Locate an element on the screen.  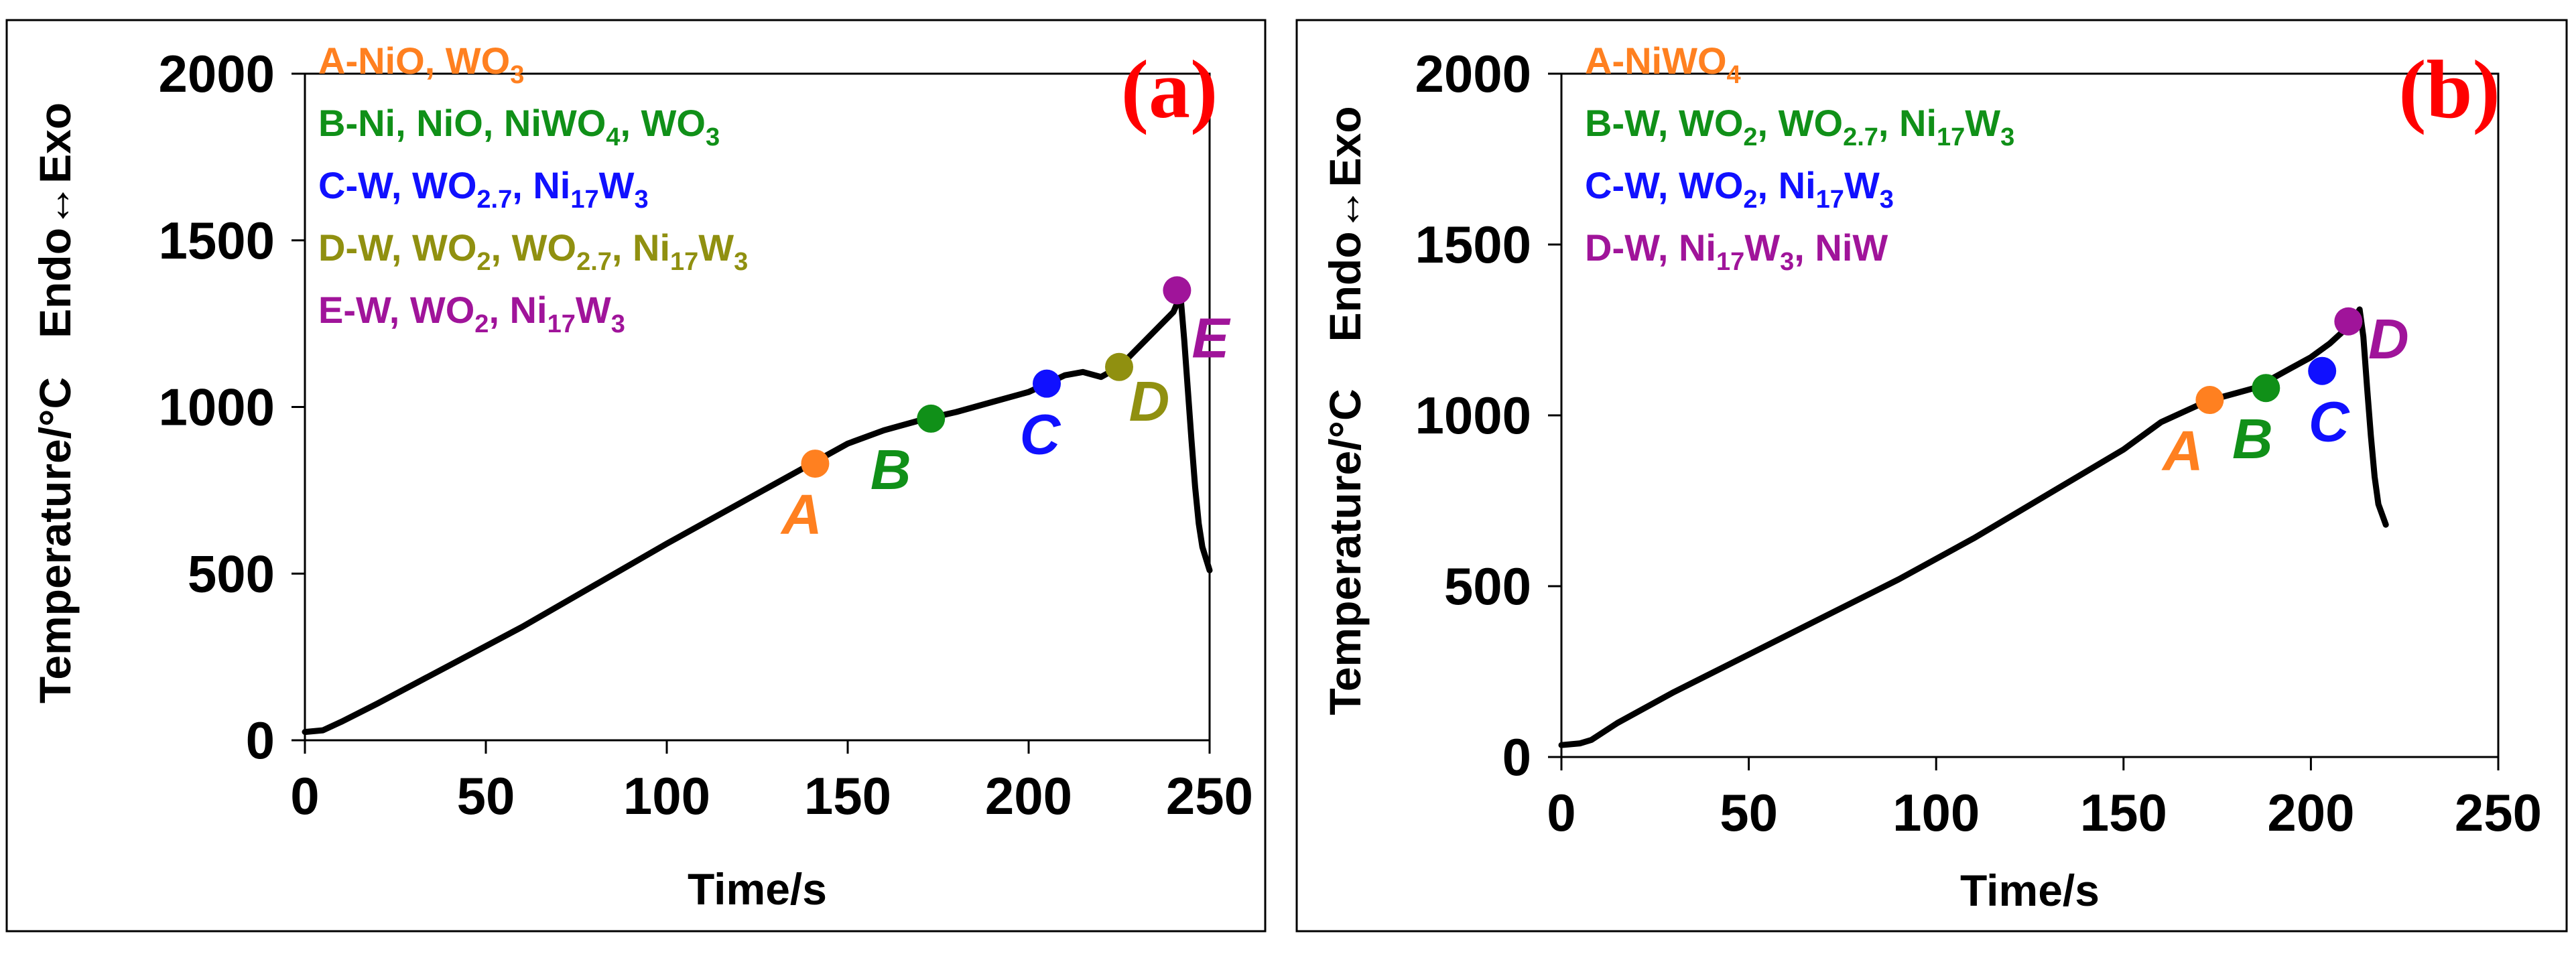
legend-entry: E-W, WO2, Ni17W3 is located at coordinates (471, 313).